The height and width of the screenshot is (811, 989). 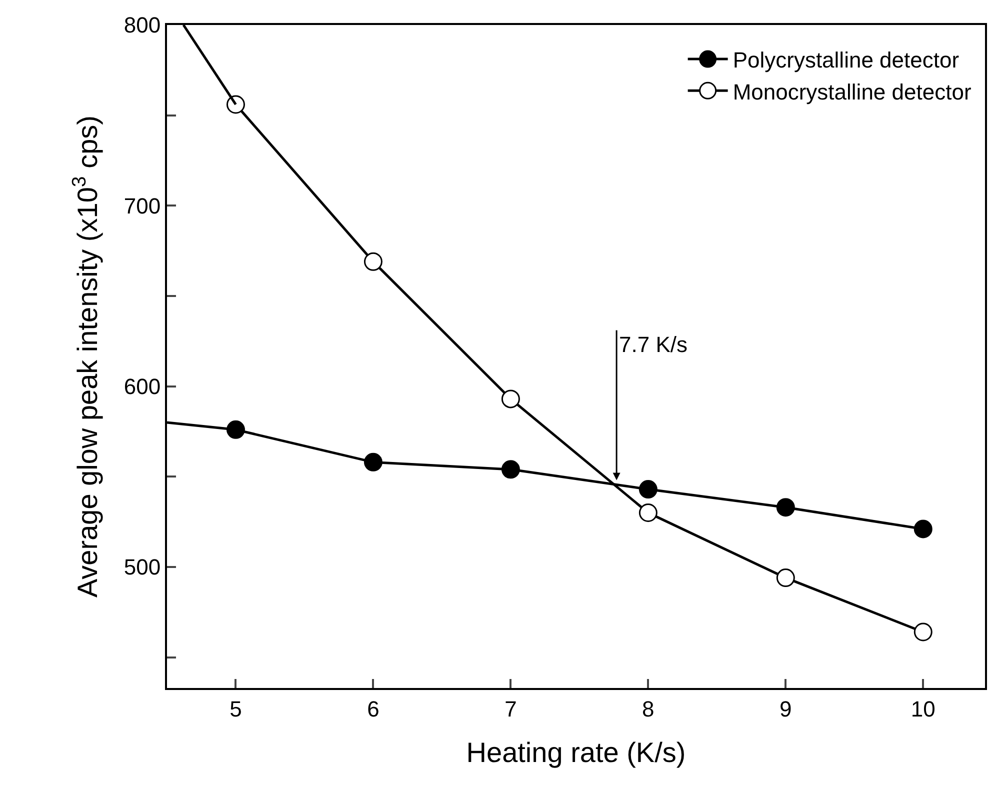 I want to click on x-axis-title: Heating rate (K/s), so click(x=576, y=752).